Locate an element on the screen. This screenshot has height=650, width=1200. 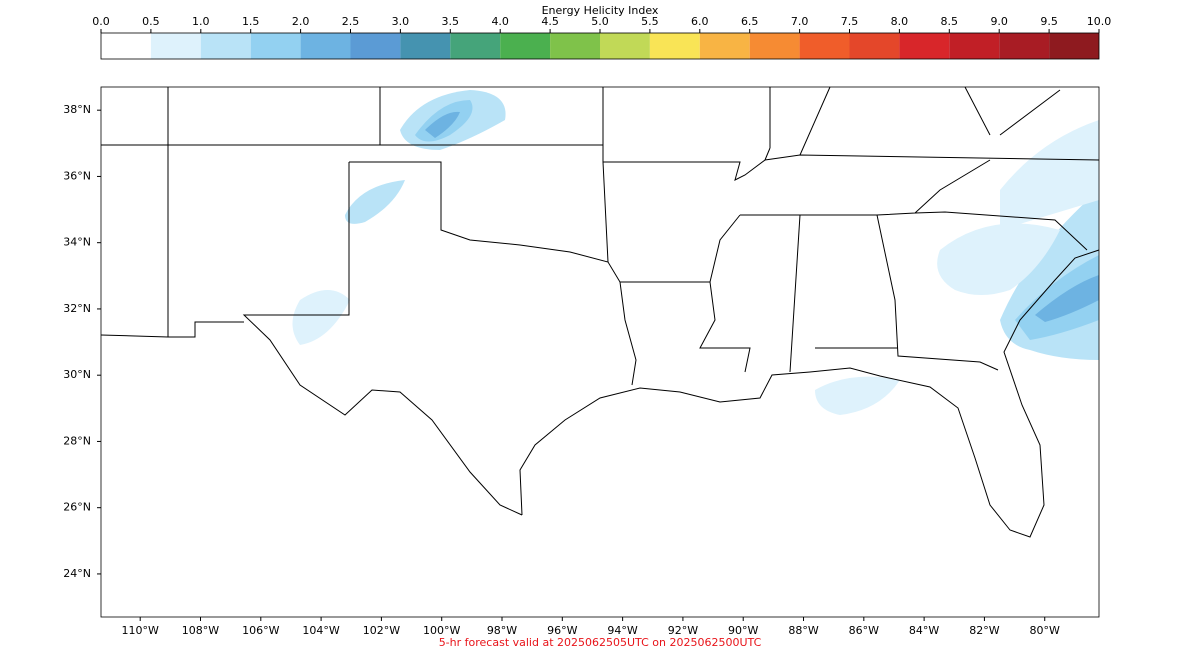
lon-tick-label: 80°W is located at coordinates (1045, 630).